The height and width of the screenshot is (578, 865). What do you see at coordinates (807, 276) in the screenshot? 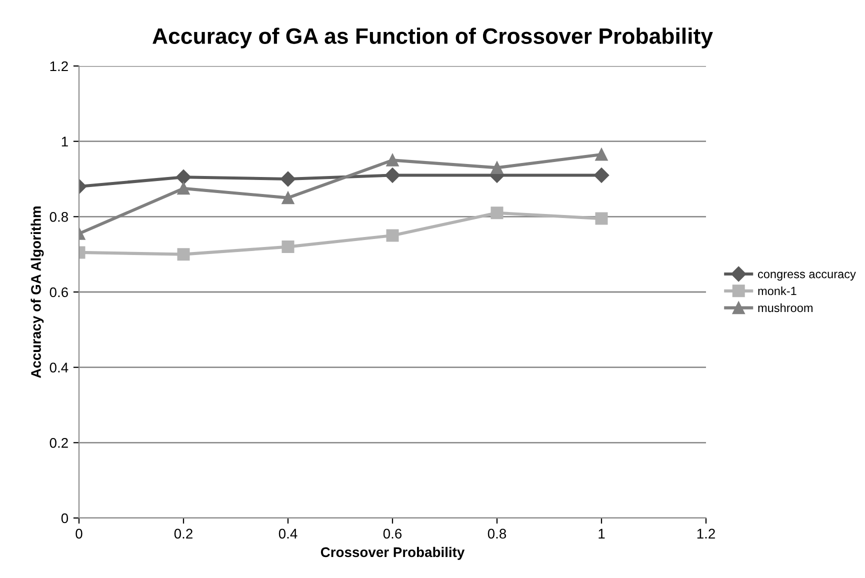
I see `legend-label: congress accuracy` at bounding box center [807, 276].